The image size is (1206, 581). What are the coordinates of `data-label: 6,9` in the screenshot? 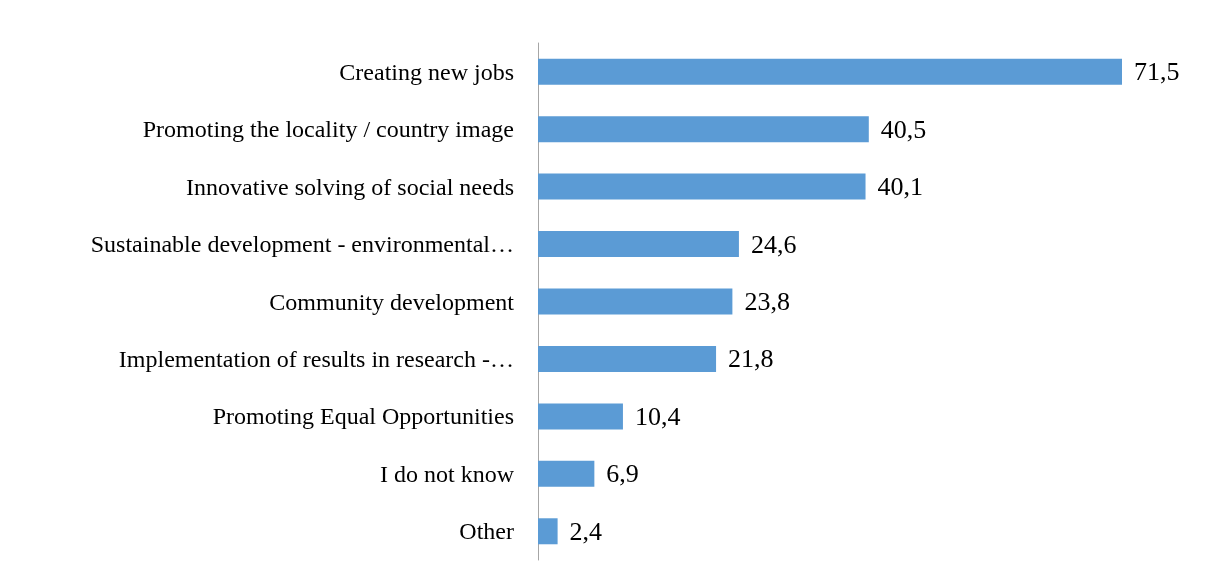 It's located at (622, 474).